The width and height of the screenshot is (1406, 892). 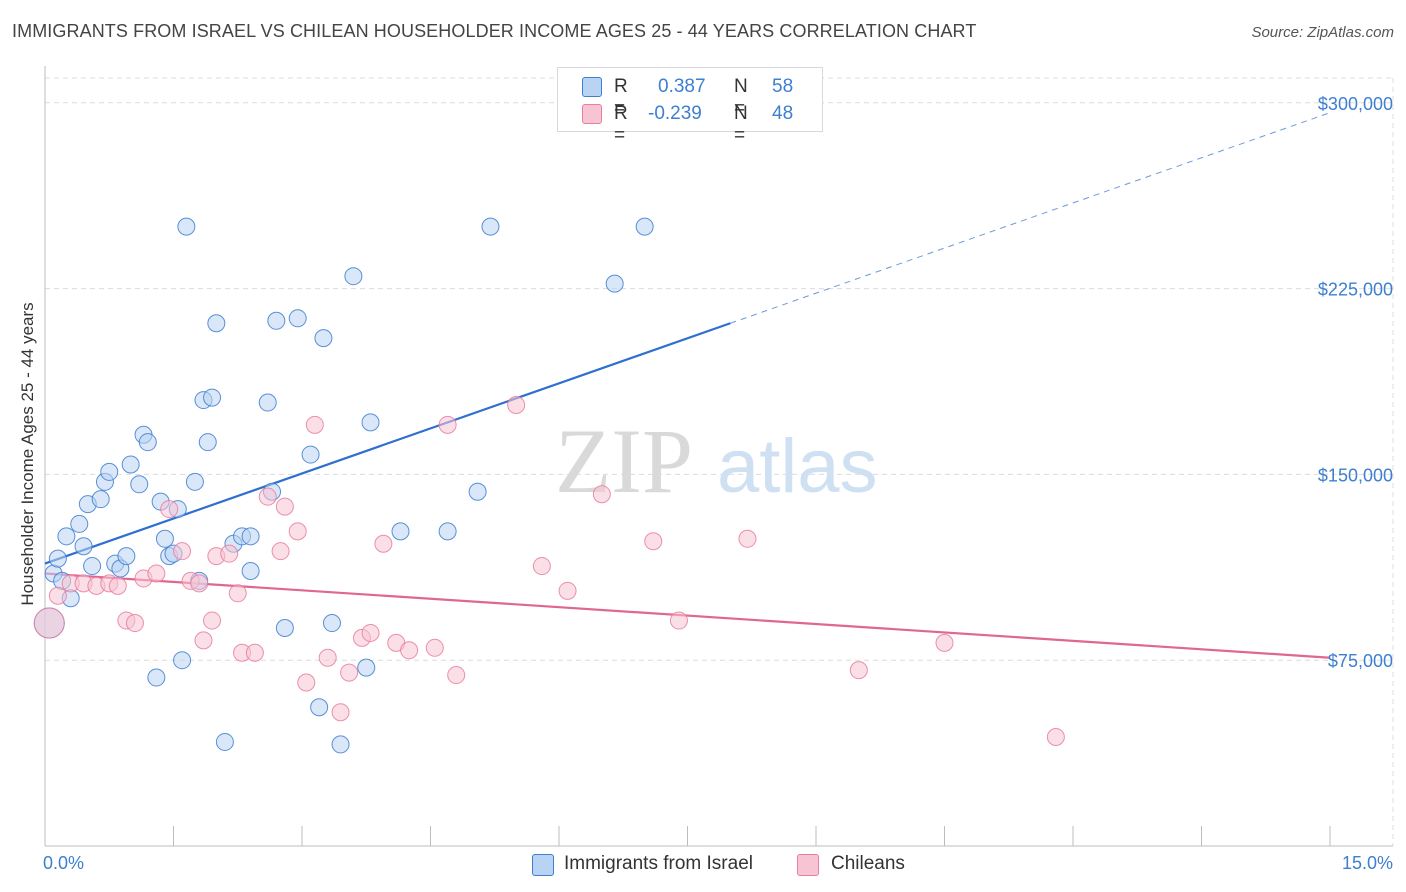 I want to click on y-tick-labels: $75,000 $150,000 $225,000 $300,000, so click(x=1355, y=382).